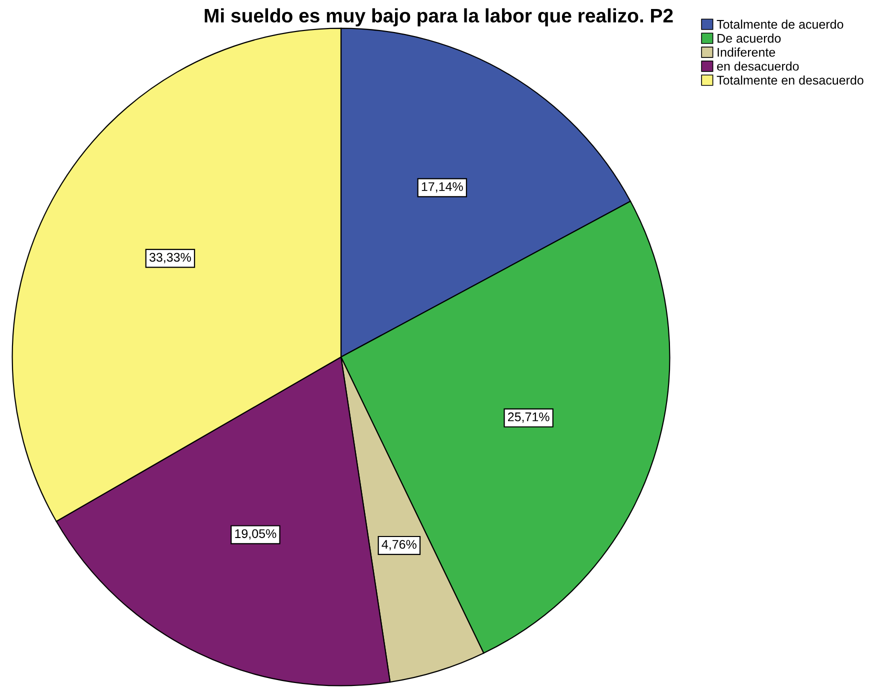 This screenshot has width=877, height=693. I want to click on data-label: 19,05%, so click(255, 534).